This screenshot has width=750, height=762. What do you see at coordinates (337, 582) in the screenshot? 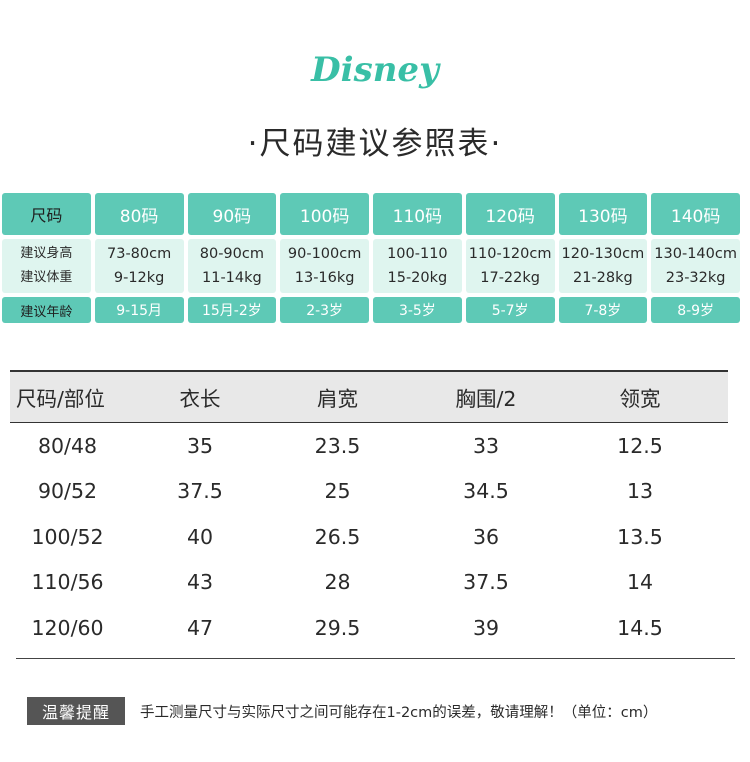
I see `table-cell: 28` at bounding box center [337, 582].